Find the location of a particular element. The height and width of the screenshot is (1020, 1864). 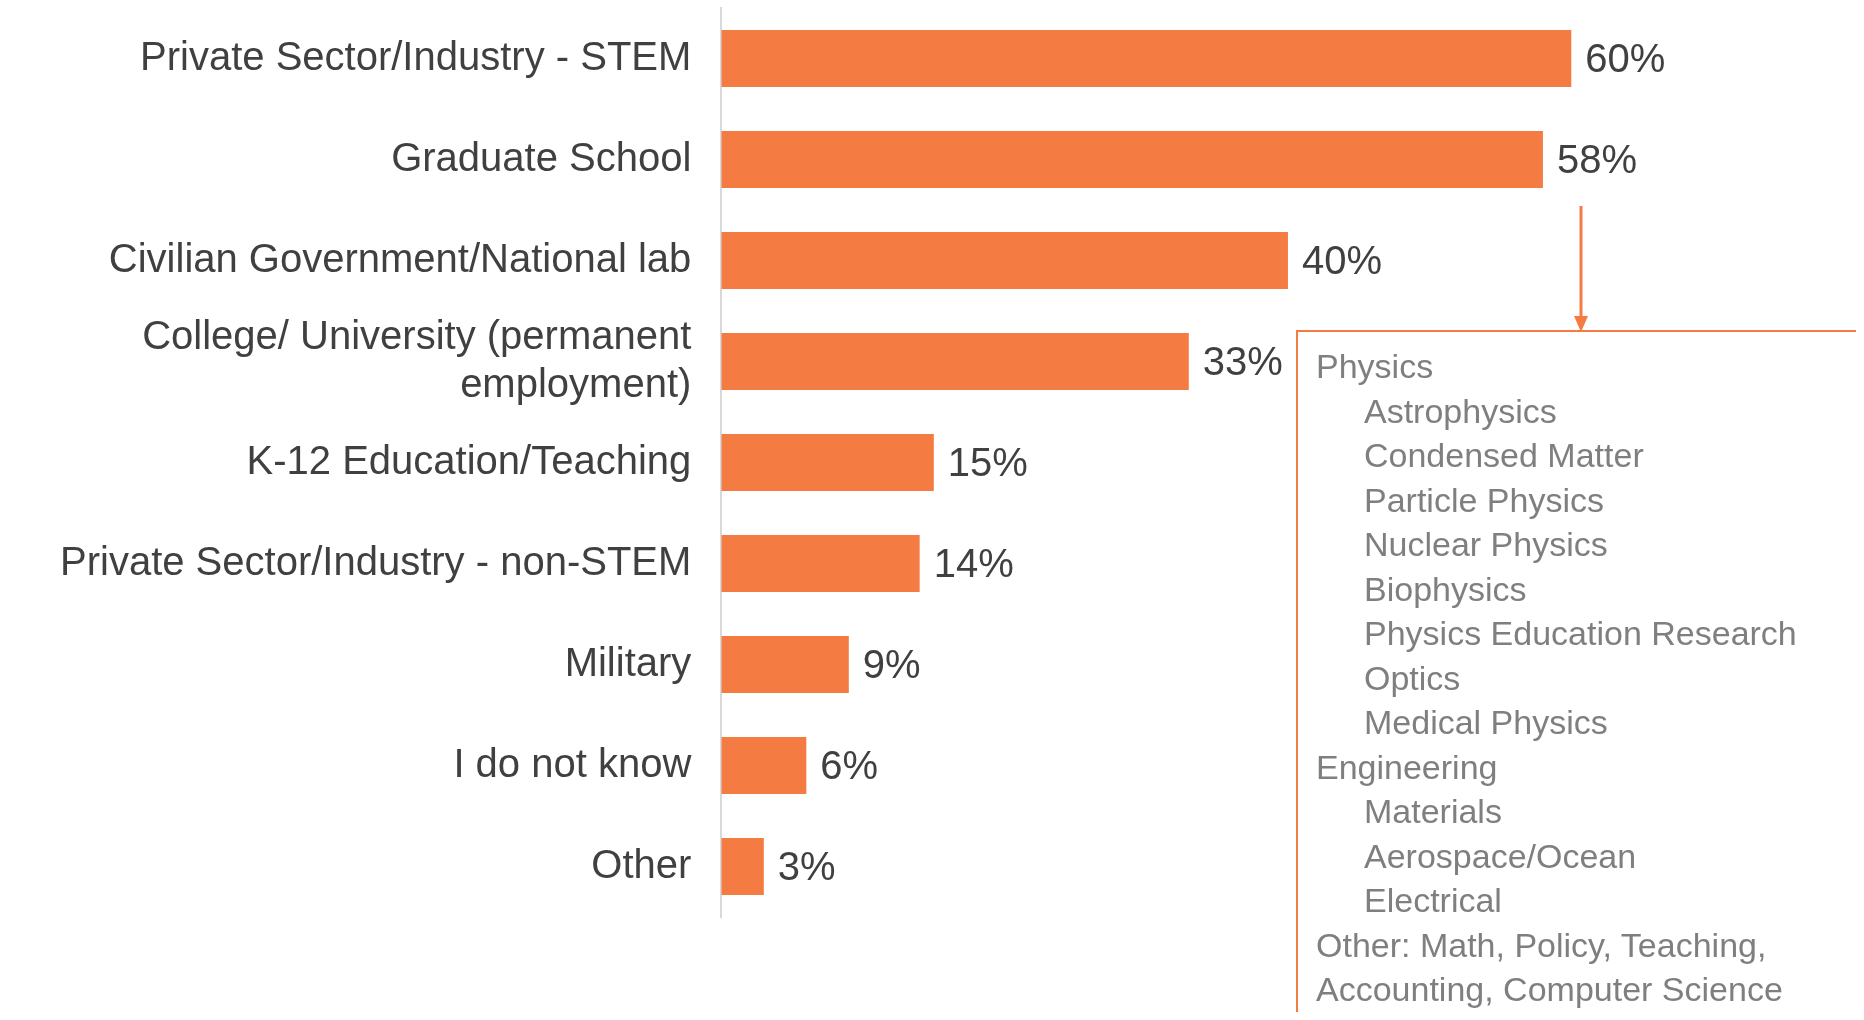

y-tick-label: Military is located at coordinates (628, 661).